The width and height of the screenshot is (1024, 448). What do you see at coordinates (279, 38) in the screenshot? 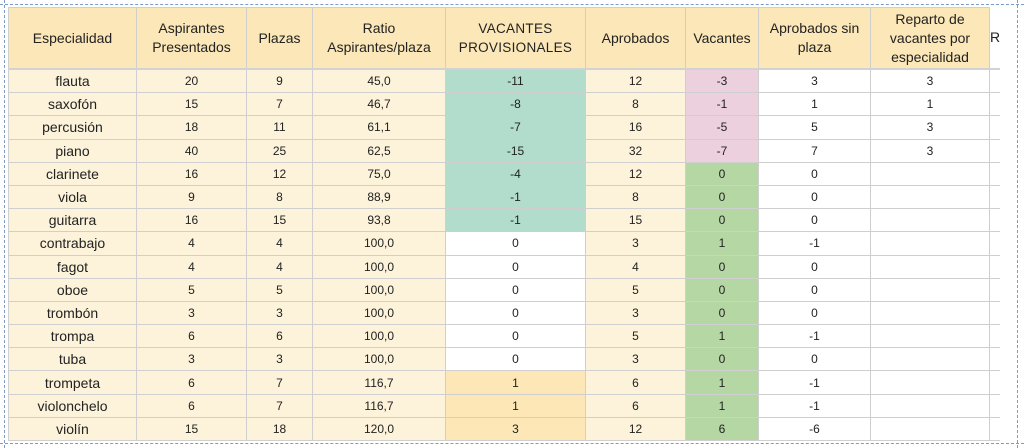
I see `header-plazas: Plazas` at bounding box center [279, 38].